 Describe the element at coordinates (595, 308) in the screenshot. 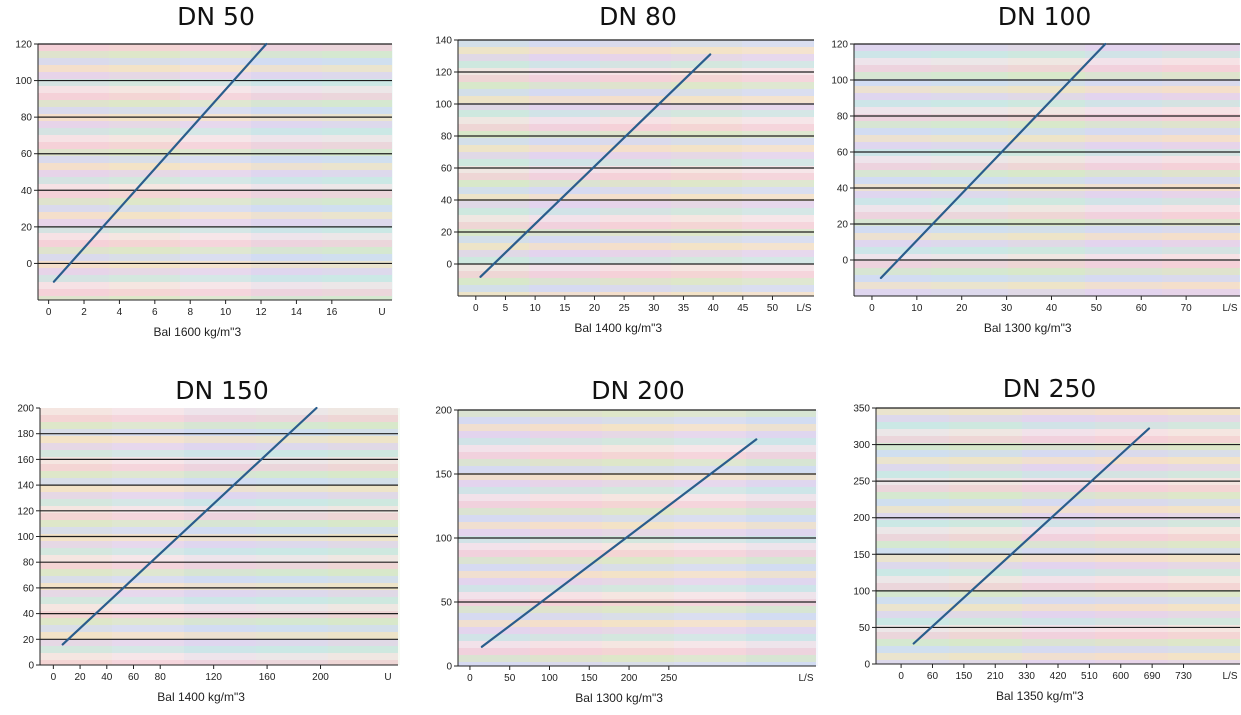

I see `x-tick-label: 20` at that location.